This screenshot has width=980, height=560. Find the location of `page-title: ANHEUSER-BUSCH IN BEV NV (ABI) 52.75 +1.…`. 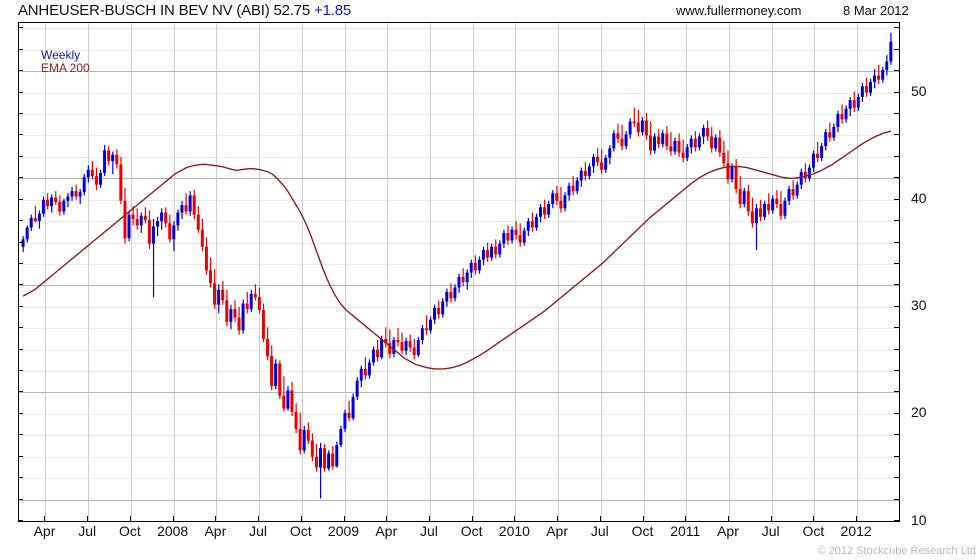

page-title: ANHEUSER-BUSCH IN BEV NV (ABI) 52.75 +1.… is located at coordinates (184, 10).